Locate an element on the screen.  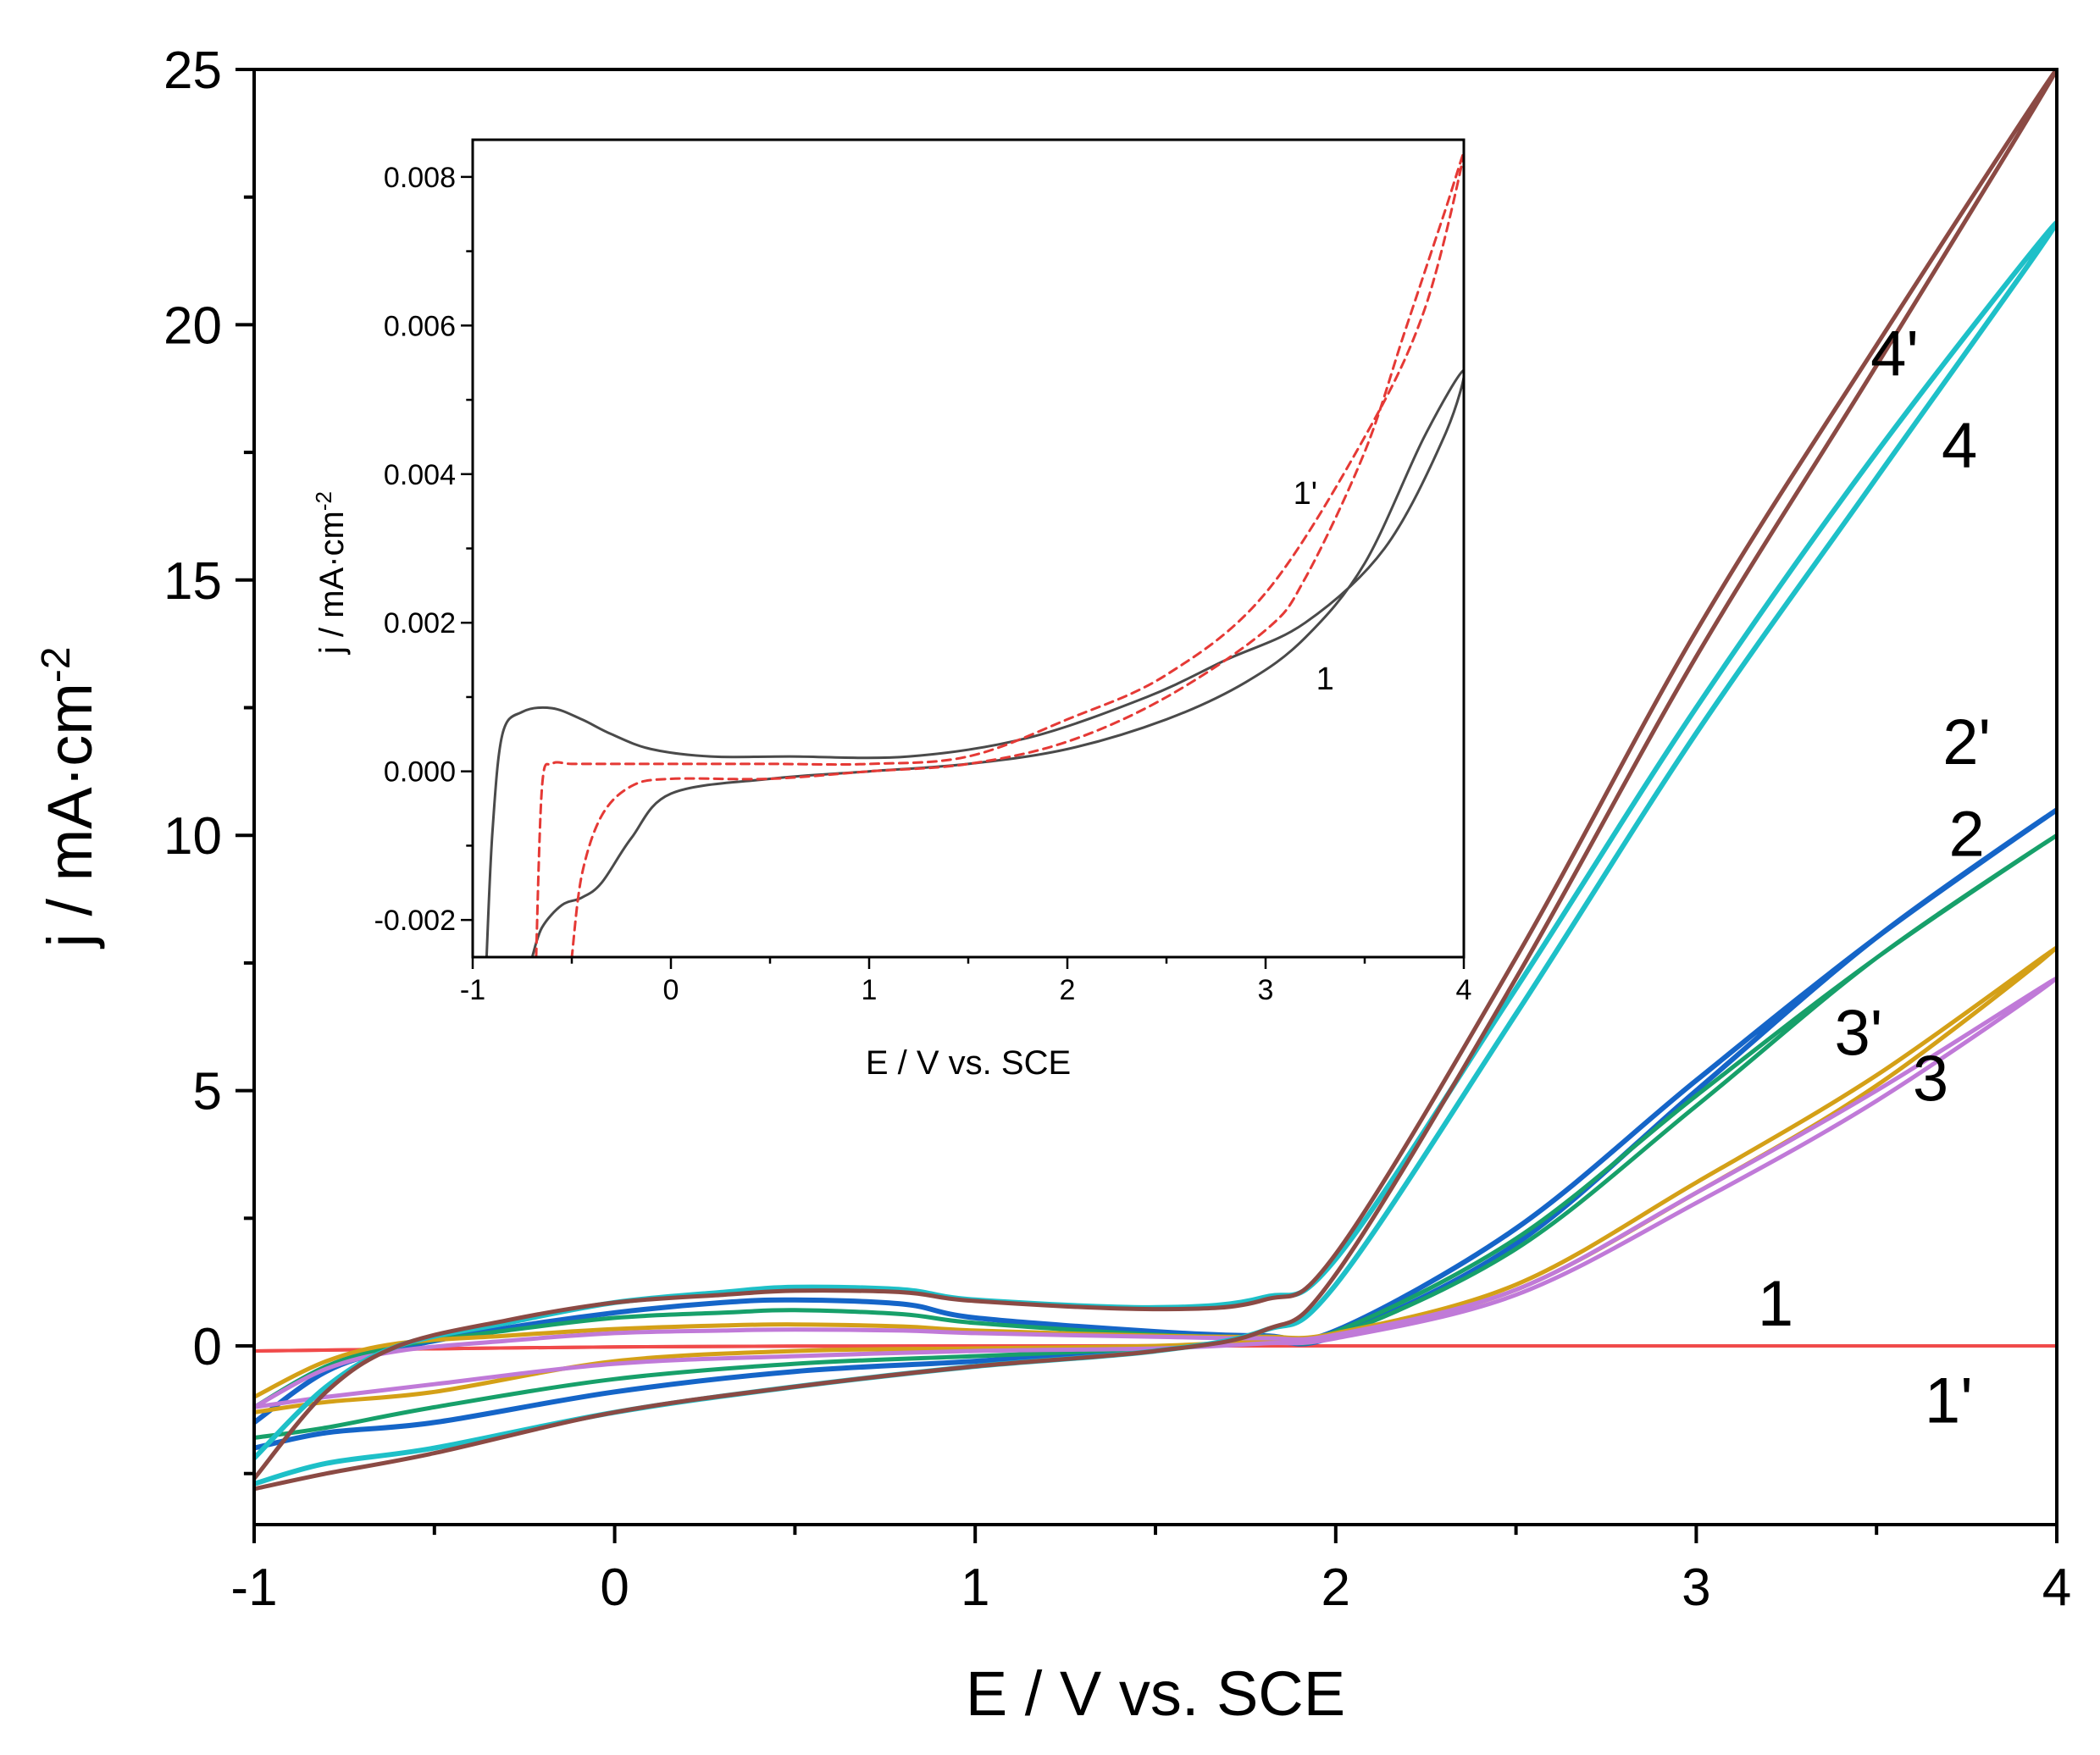
inset-curve-label: 1 is located at coordinates (1325, 680).